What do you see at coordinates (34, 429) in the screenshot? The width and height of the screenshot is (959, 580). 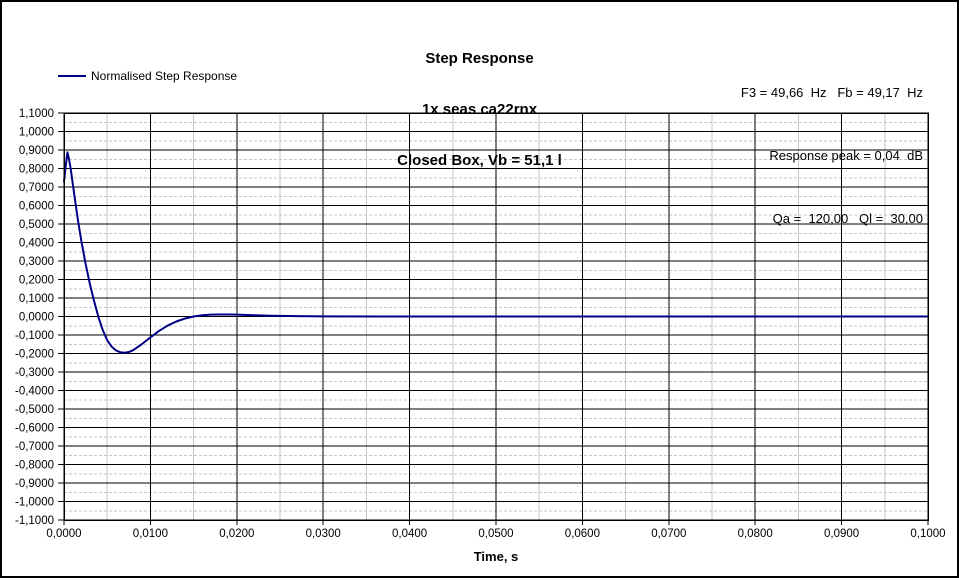 I see `y-tick-label: -0,6000` at bounding box center [34, 429].